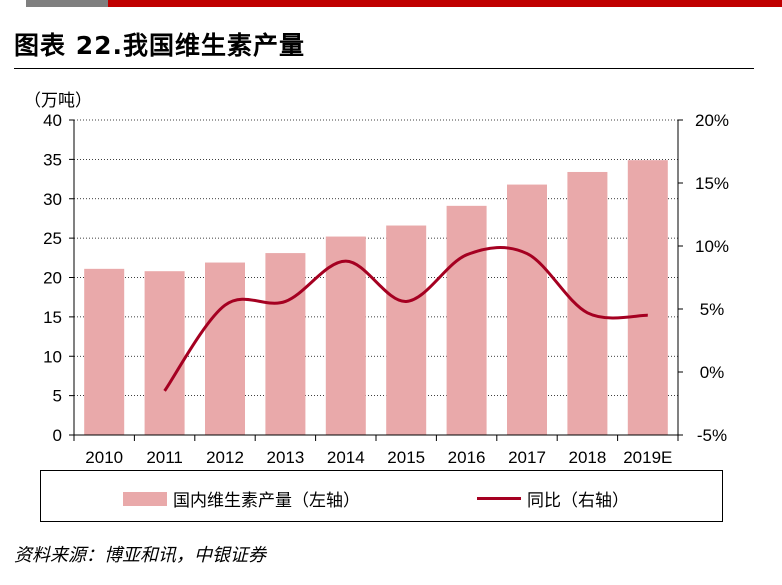  I want to click on left-tick-label: 25, so click(52, 238).